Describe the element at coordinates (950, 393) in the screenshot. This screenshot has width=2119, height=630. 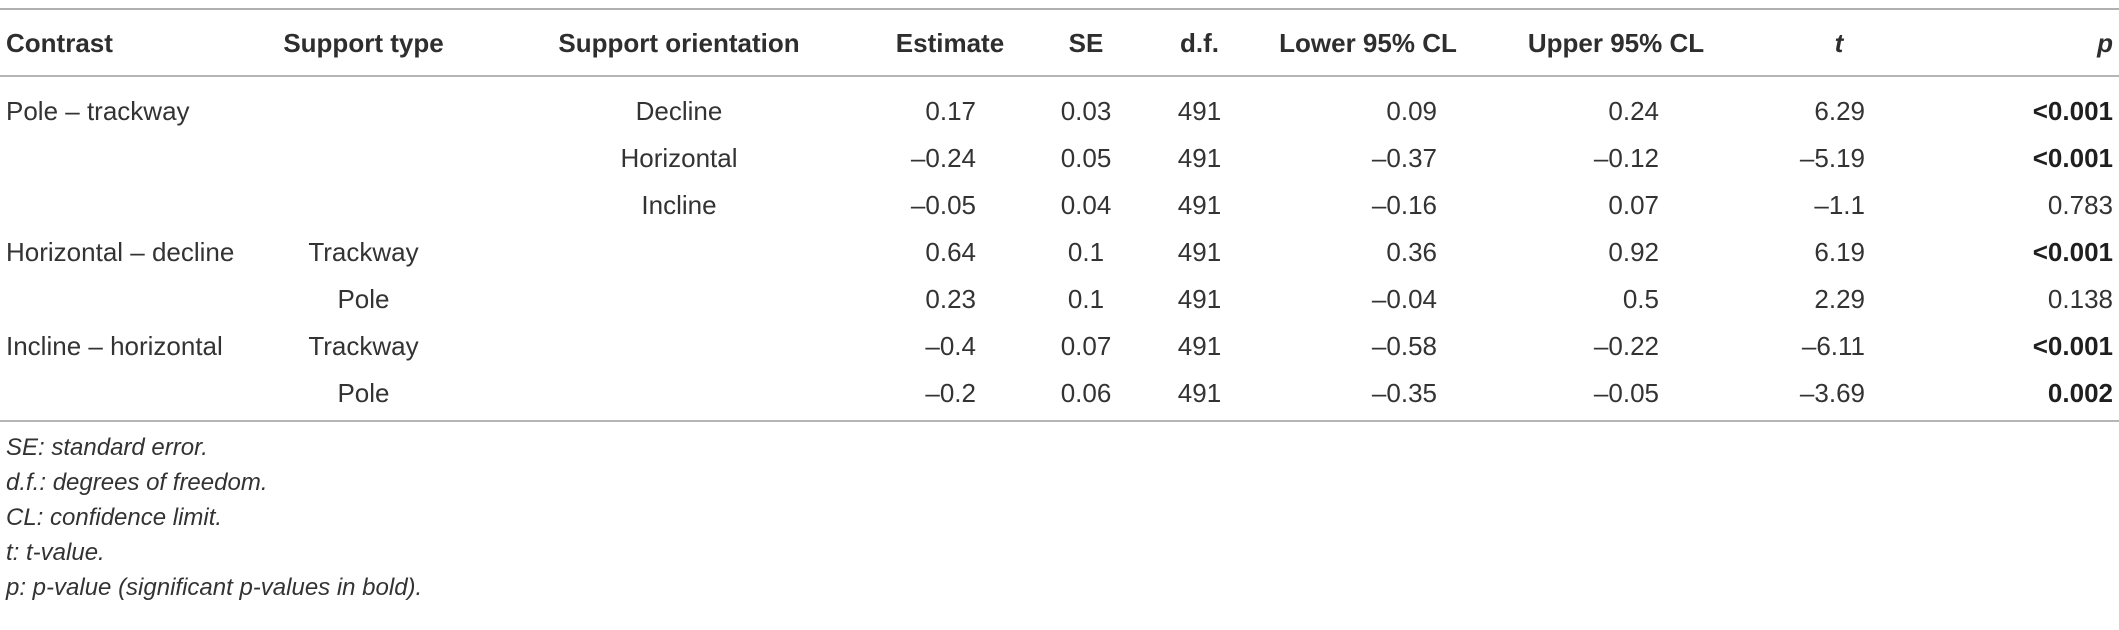
I see `cell-estimate: –0.2` at that location.